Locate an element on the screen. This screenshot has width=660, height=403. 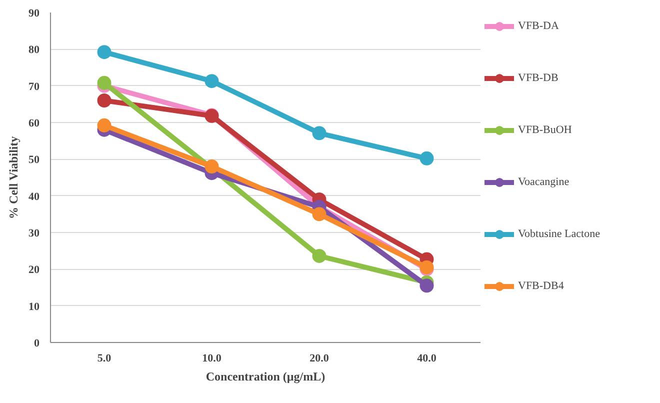
legend-label: Vobtusine Lactone is located at coordinates (559, 234).